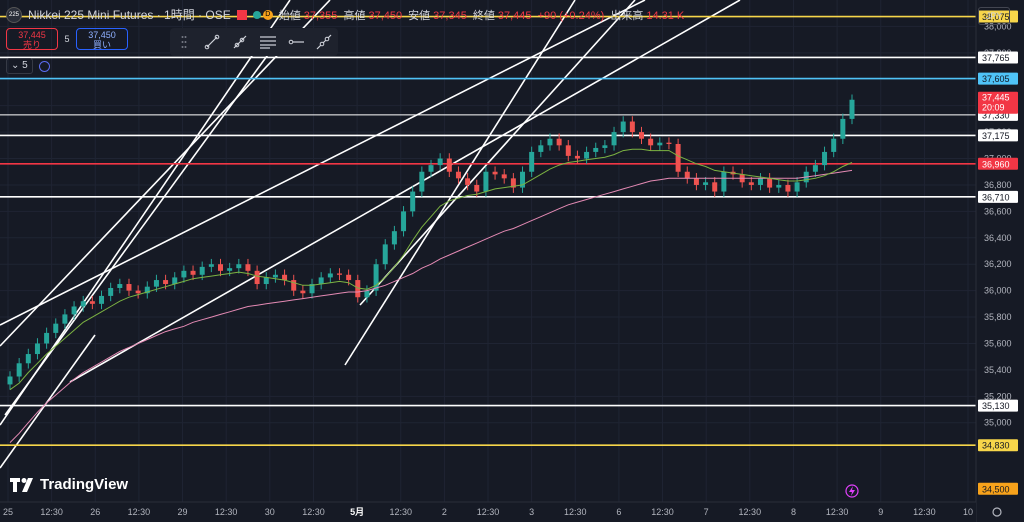 The image size is (1024, 522). Describe the element at coordinates (998, 26) in the screenshot. I see `y-tick-label: 38,000` at that location.